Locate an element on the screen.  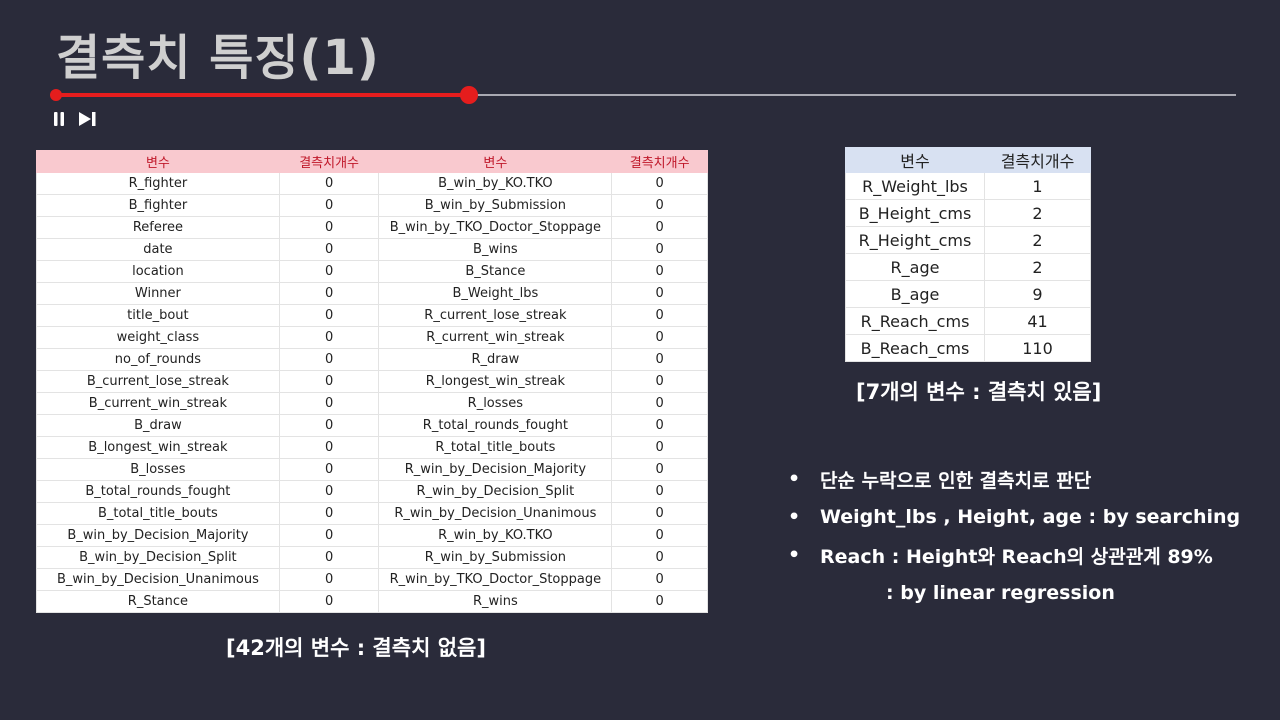
variable-name-cell: B_win_by_TKO_Doctor_Stoppage is located at coordinates (495, 227).